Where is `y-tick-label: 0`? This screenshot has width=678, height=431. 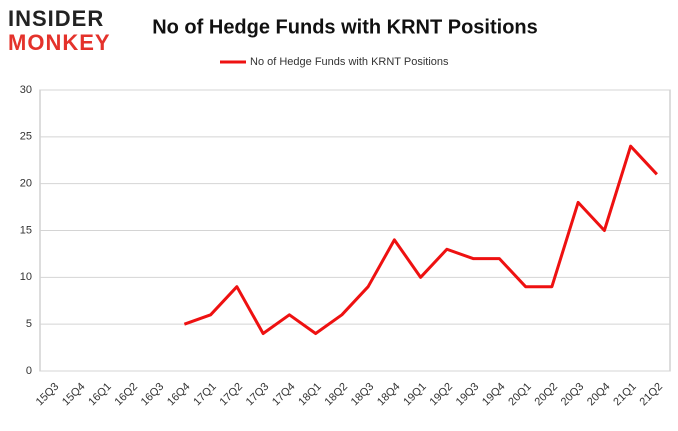
y-tick-label: 0 is located at coordinates (29, 371).